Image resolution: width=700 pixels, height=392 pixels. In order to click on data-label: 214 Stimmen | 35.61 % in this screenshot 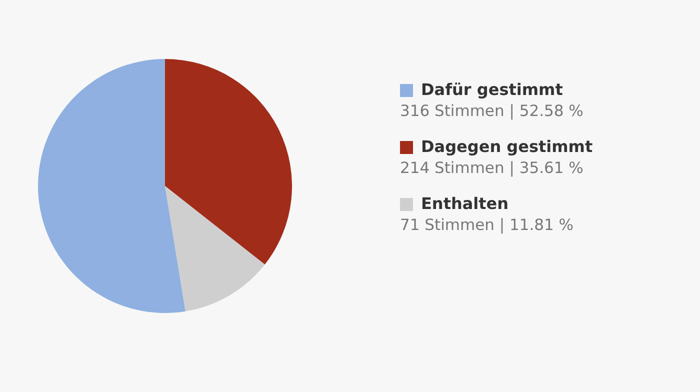, I will do `click(492, 168)`.